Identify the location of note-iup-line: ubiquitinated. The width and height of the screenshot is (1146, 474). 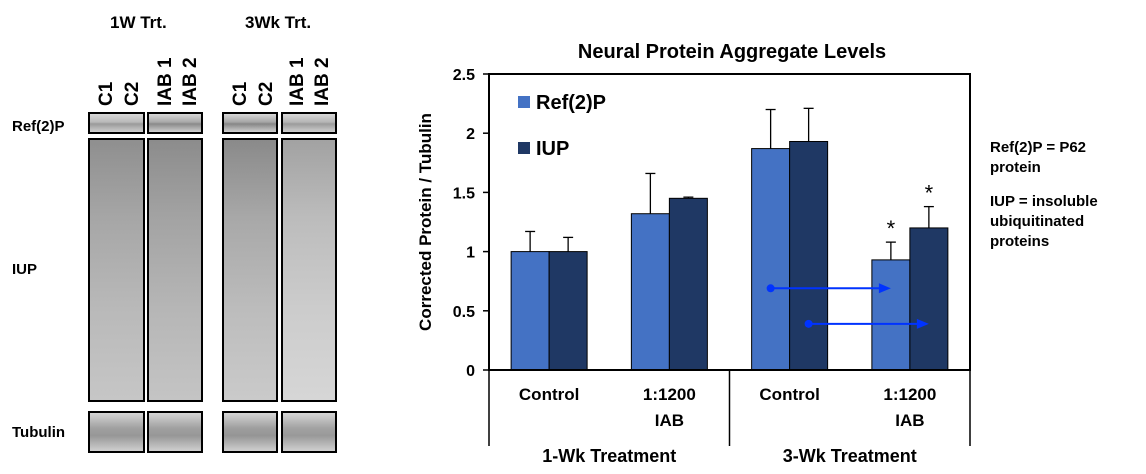
(1037, 221).